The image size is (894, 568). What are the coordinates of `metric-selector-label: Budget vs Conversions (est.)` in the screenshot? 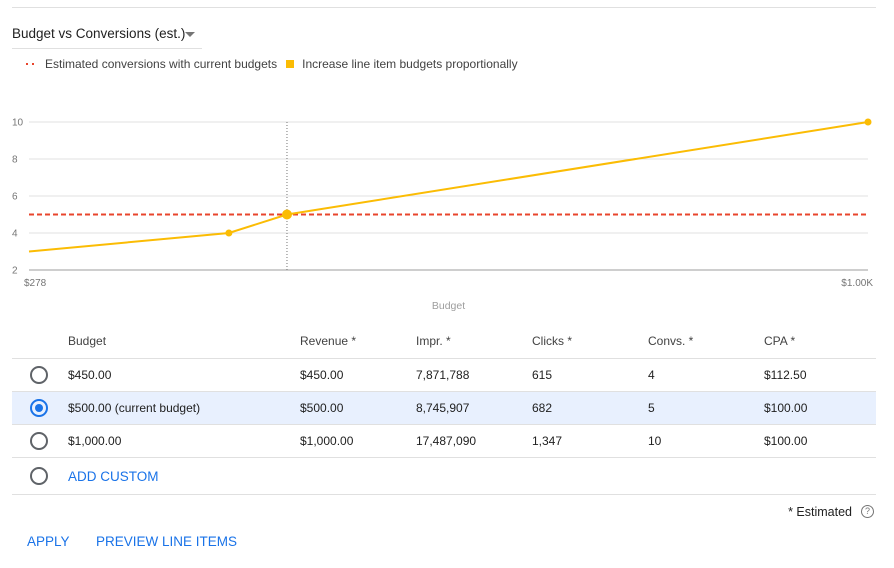 It's located at (99, 33).